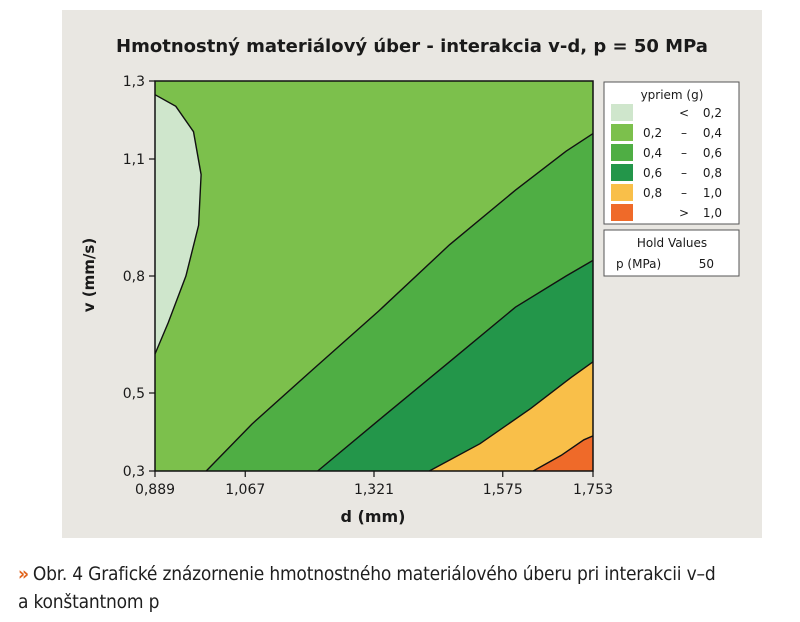 This screenshot has width=800, height=622. I want to click on legend-sep: <, so click(684, 113).